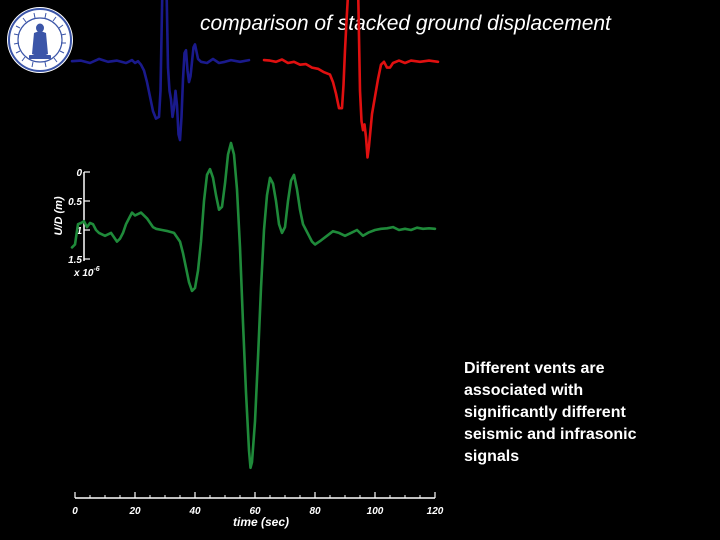 The image size is (720, 540). I want to click on caption-line: seismic and infrasonic, so click(550, 434).